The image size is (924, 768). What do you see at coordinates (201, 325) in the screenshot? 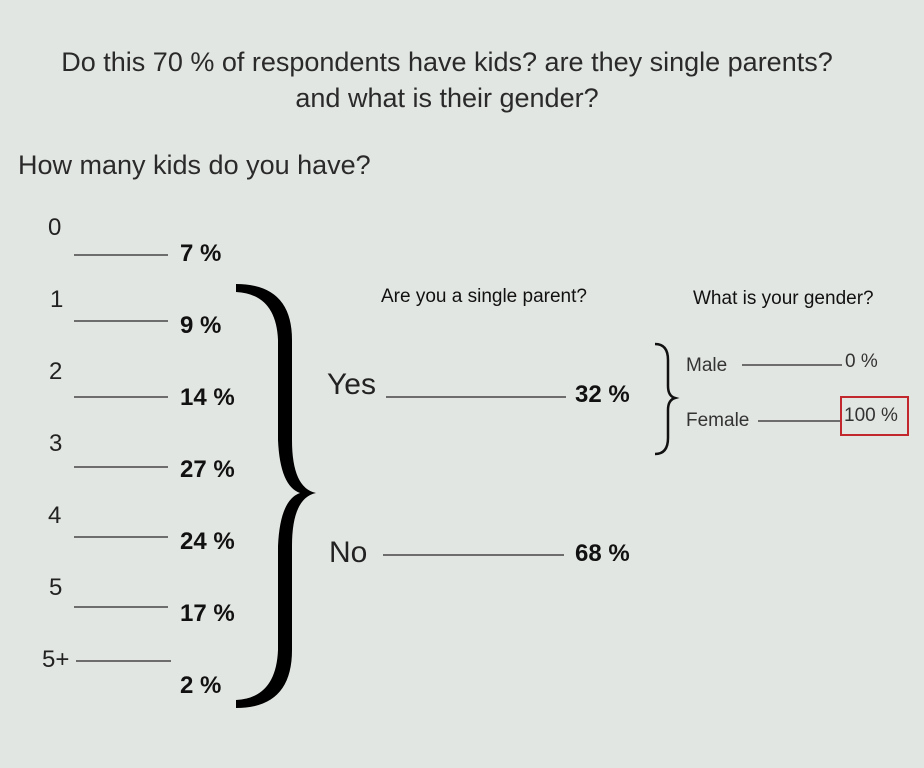
I see `kids-percent-1: 9 %` at bounding box center [201, 325].